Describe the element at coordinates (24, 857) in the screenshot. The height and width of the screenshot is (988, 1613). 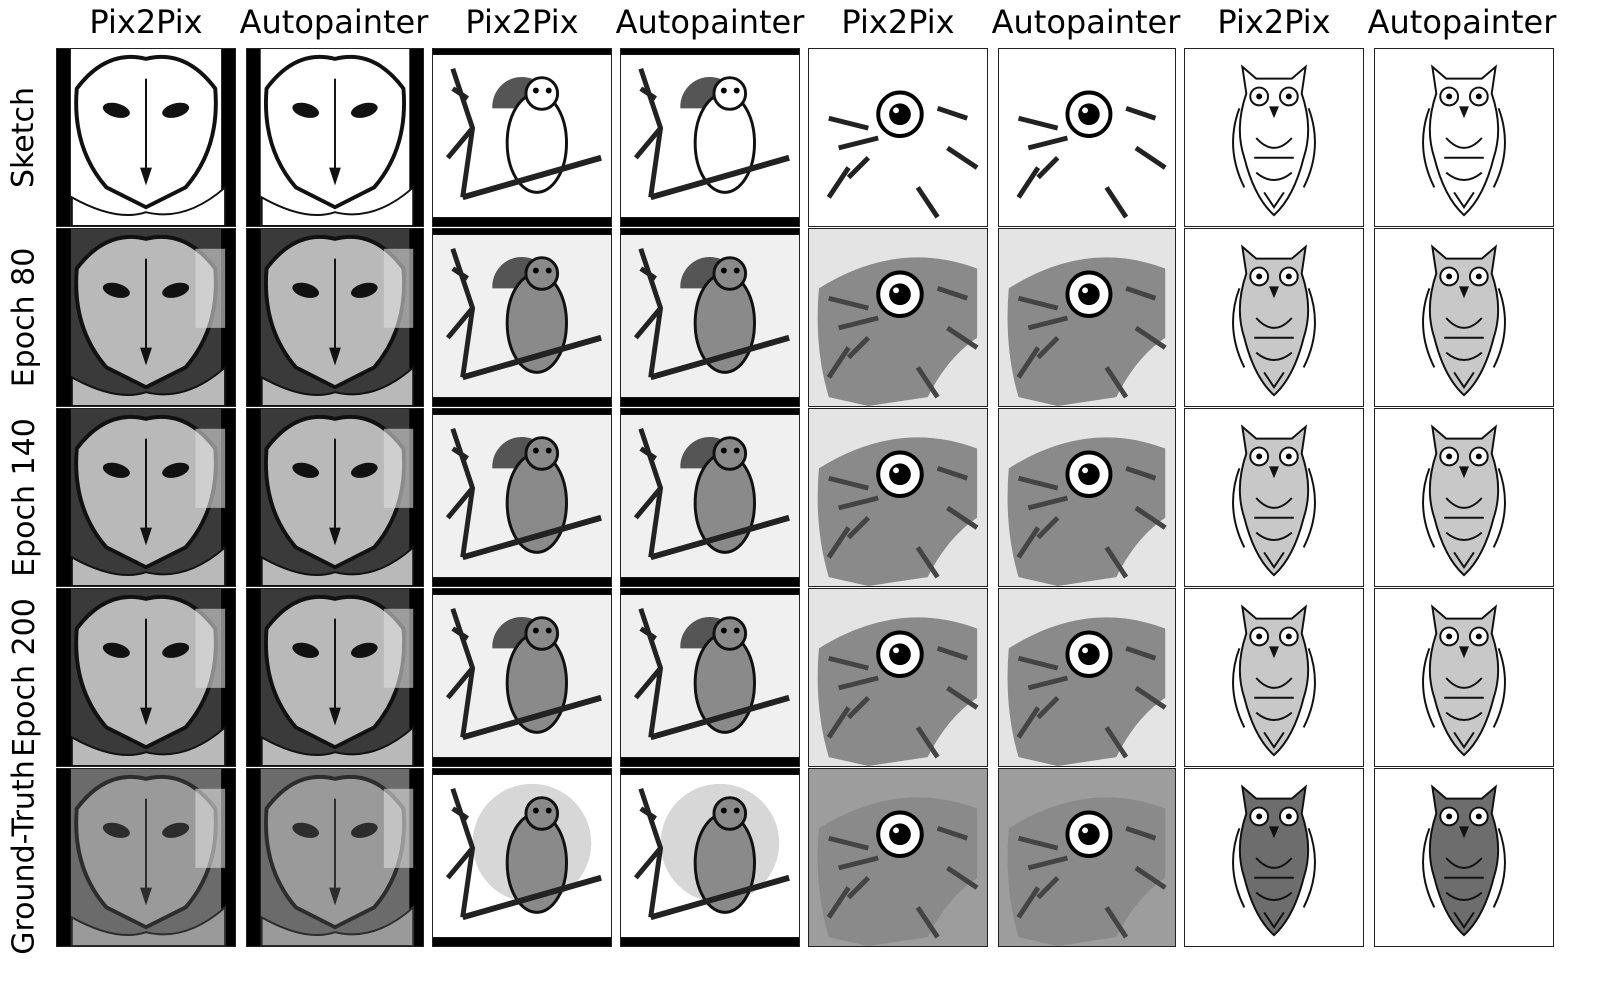
I see `row-label: Ground-Truth` at that location.